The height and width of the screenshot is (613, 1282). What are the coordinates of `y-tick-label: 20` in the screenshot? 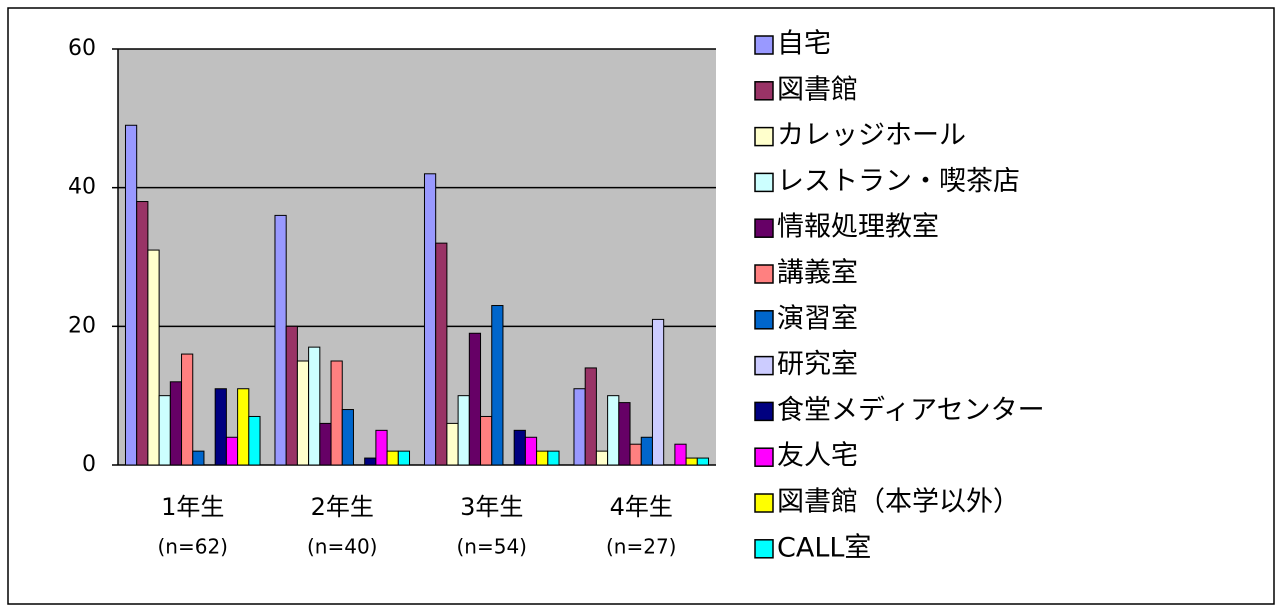 It's located at (82, 325).